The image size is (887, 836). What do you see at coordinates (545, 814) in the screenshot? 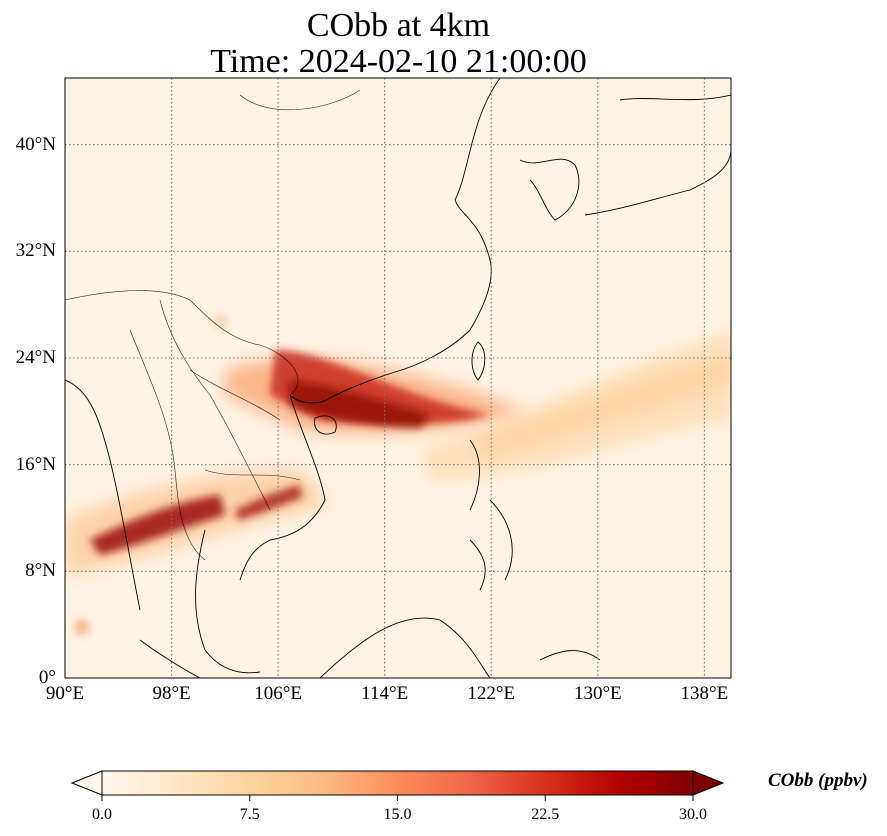
I see `colorbar-tick-label: 22.5` at bounding box center [545, 814].